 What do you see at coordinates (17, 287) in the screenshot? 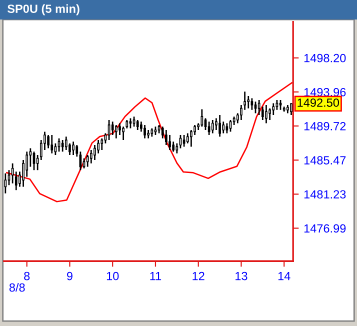
I see `text: 8/8` at bounding box center [17, 287].